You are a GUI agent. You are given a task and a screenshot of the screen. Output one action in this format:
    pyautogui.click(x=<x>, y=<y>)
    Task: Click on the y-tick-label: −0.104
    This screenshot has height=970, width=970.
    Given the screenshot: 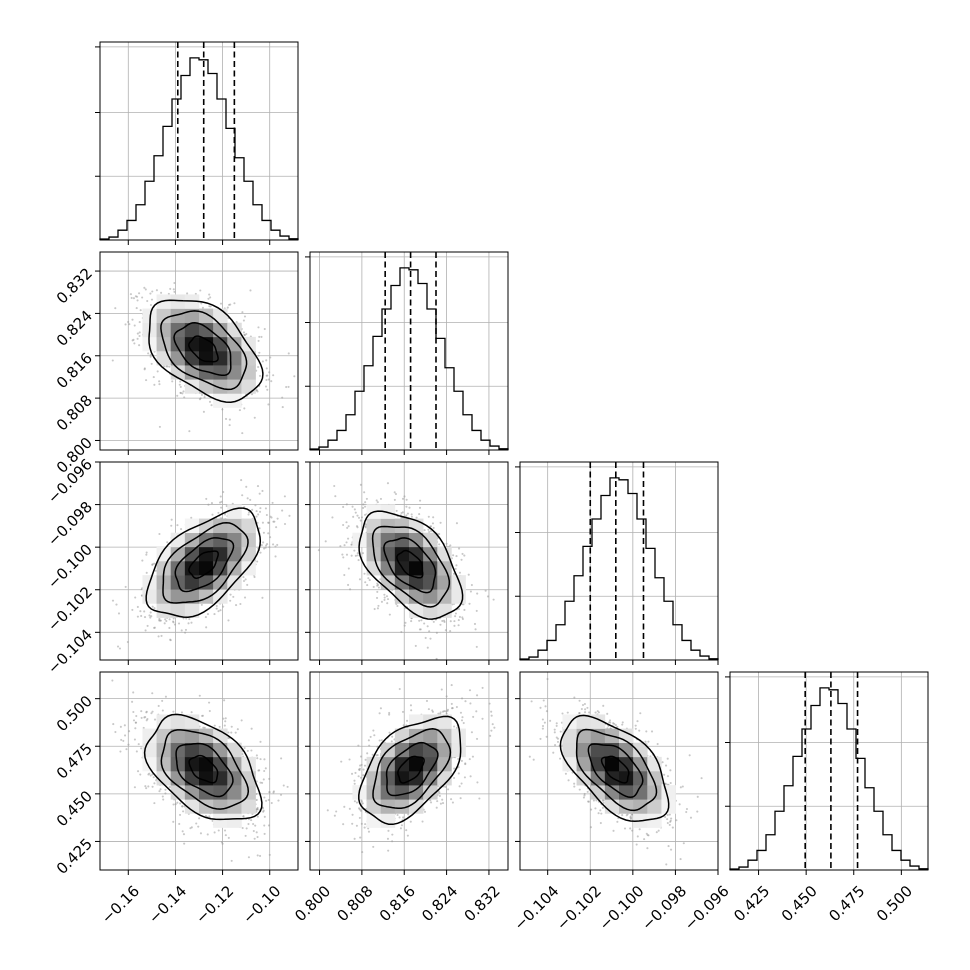 What is the action you would take?
    pyautogui.click(x=70, y=652)
    